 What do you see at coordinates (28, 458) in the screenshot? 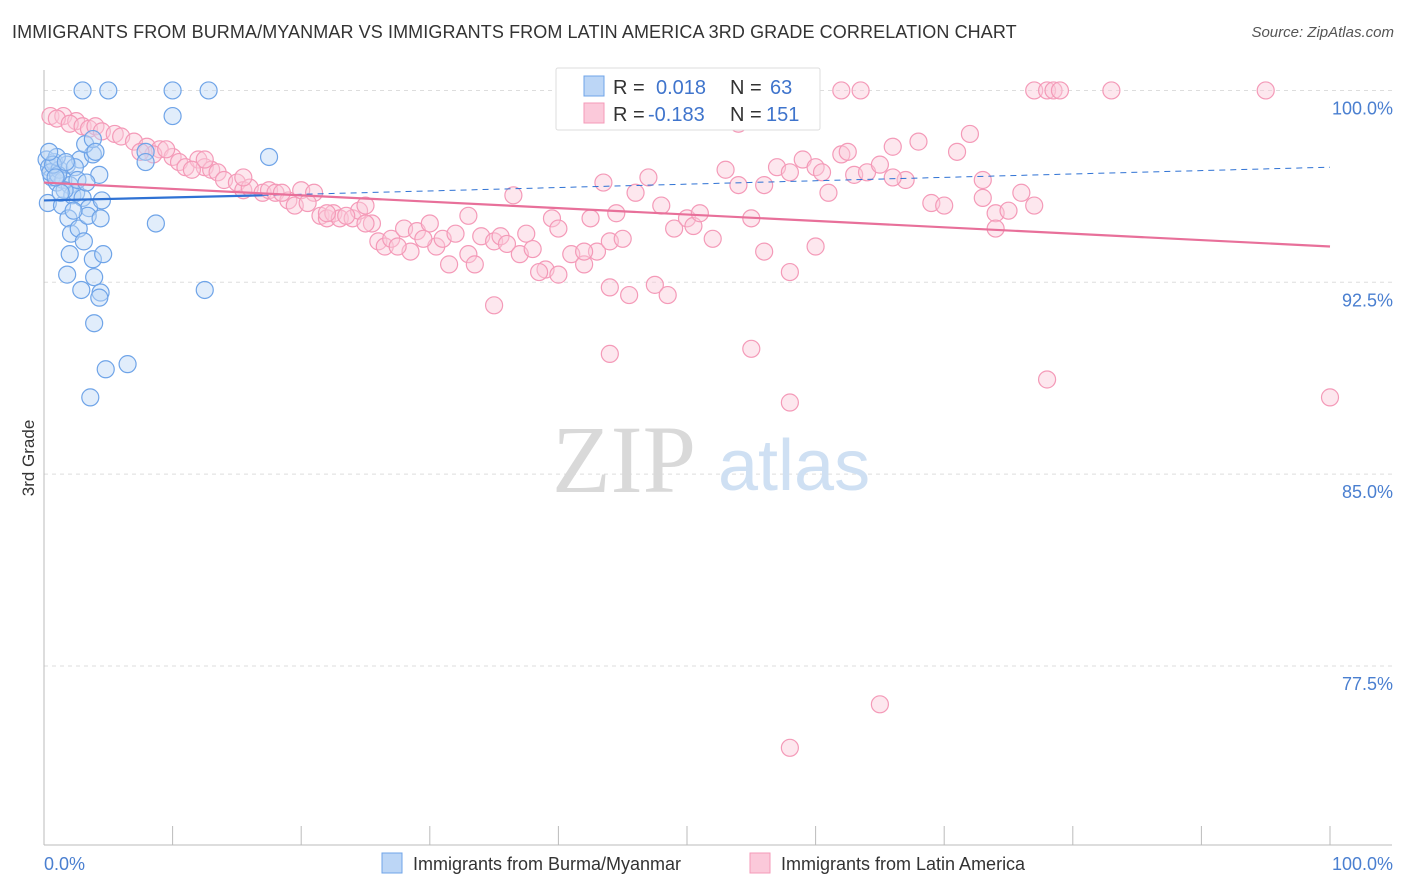
I see `y-axis-label: 3rd Grade` at bounding box center [28, 458].